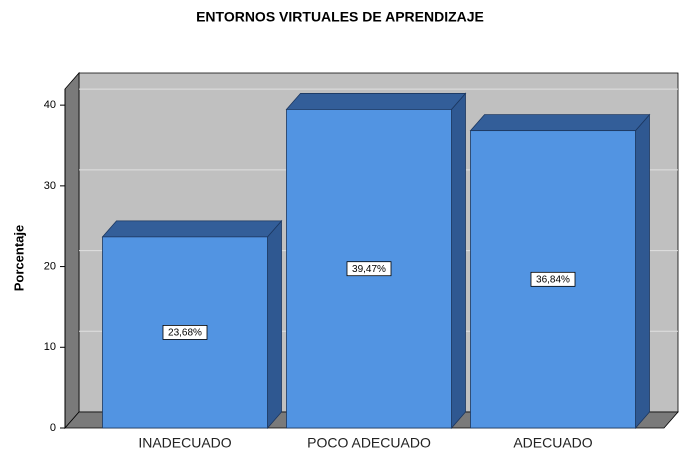 This screenshot has height=457, width=679. Describe the element at coordinates (72, 250) in the screenshot. I see `left-wall` at that location.